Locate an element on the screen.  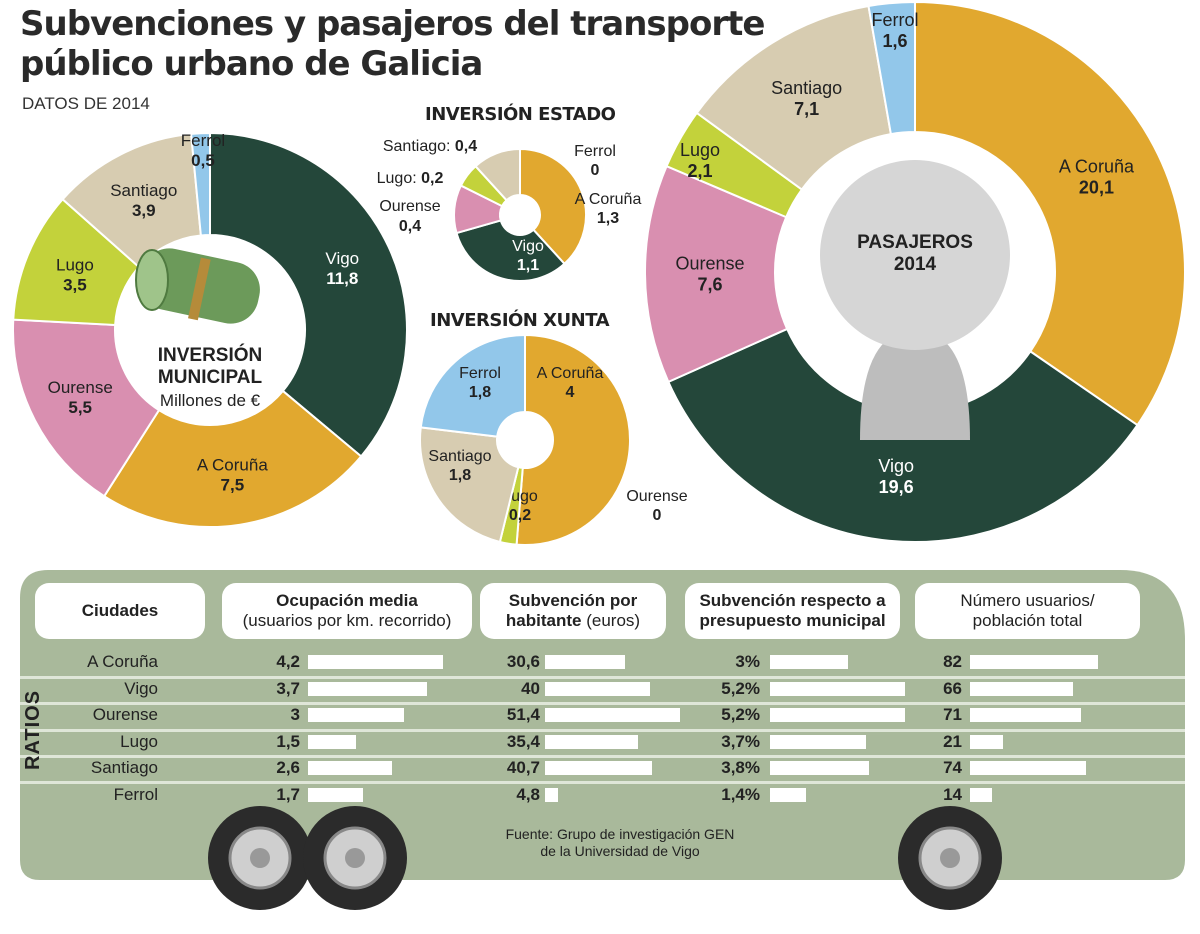
slice-label: A Coruña 4 is located at coordinates (570, 383).